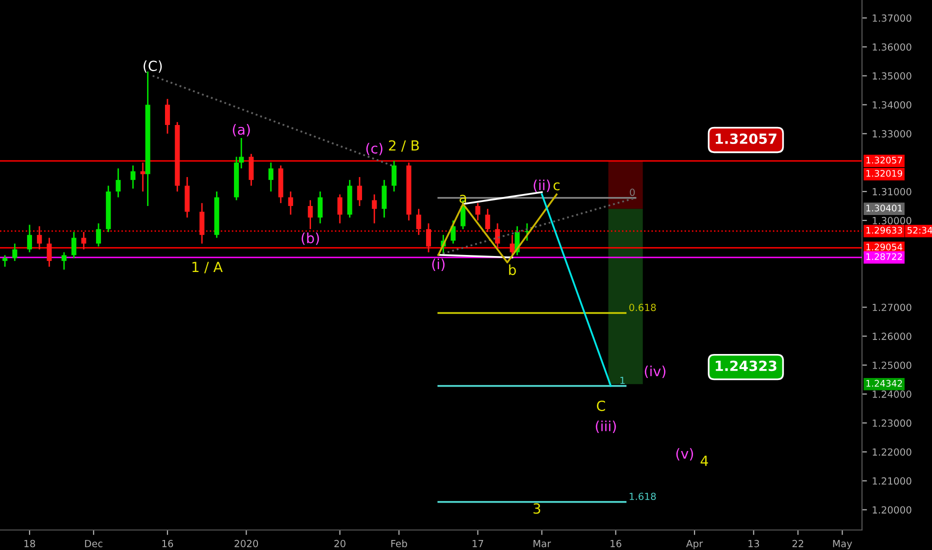  I want to click on y-tick-label: 1.34000, so click(892, 105).